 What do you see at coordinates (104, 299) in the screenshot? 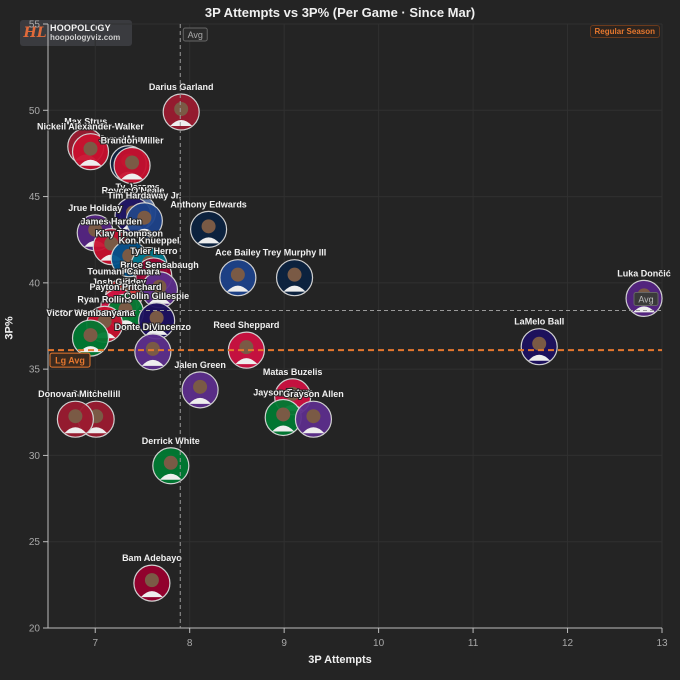
I see `player-label: Ryan Rollins` at bounding box center [104, 299].